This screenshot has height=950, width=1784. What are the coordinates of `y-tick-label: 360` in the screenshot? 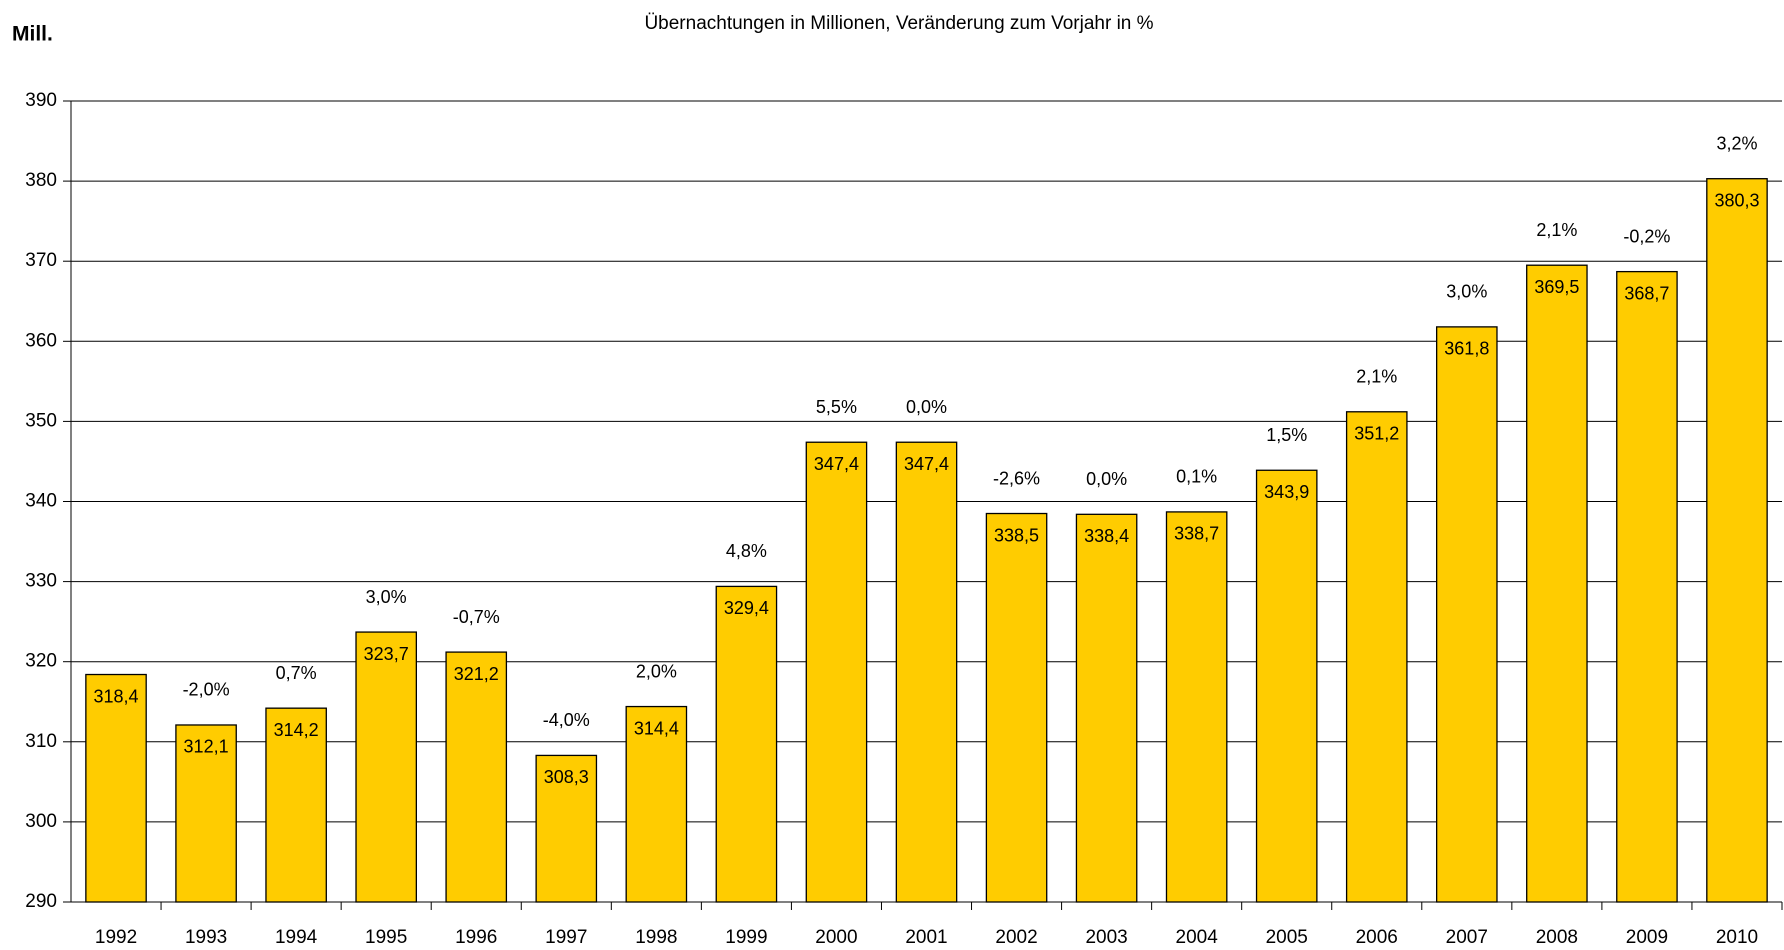 It's located at (41, 340).